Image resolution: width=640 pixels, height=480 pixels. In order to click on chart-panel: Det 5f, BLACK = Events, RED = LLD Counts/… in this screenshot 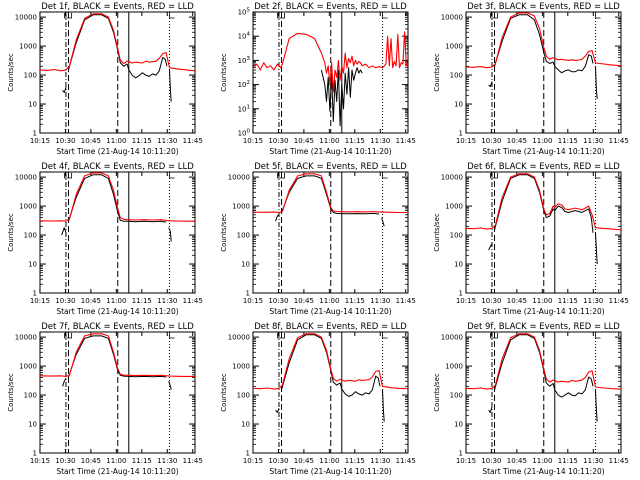, I will do `click(318, 239)`.